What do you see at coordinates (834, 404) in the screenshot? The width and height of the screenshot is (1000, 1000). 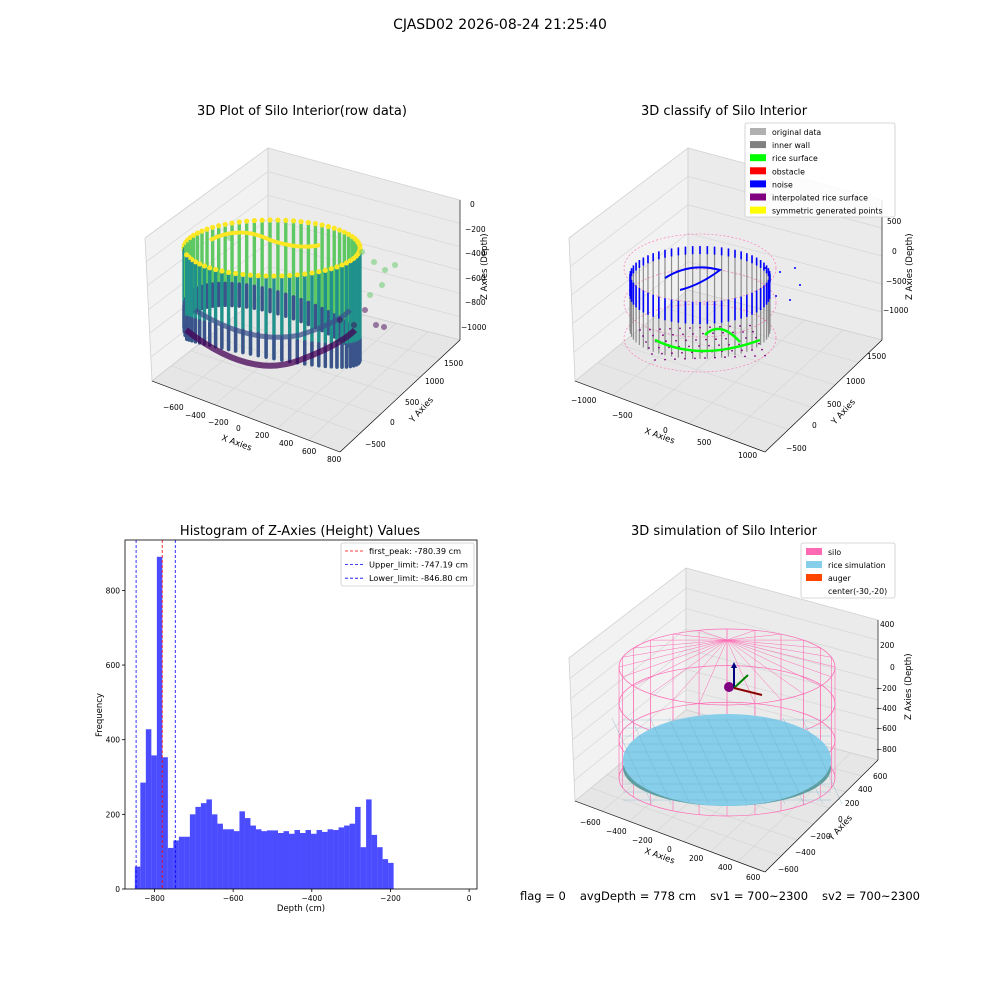 I see `y-tick-label: 500` at bounding box center [834, 404].